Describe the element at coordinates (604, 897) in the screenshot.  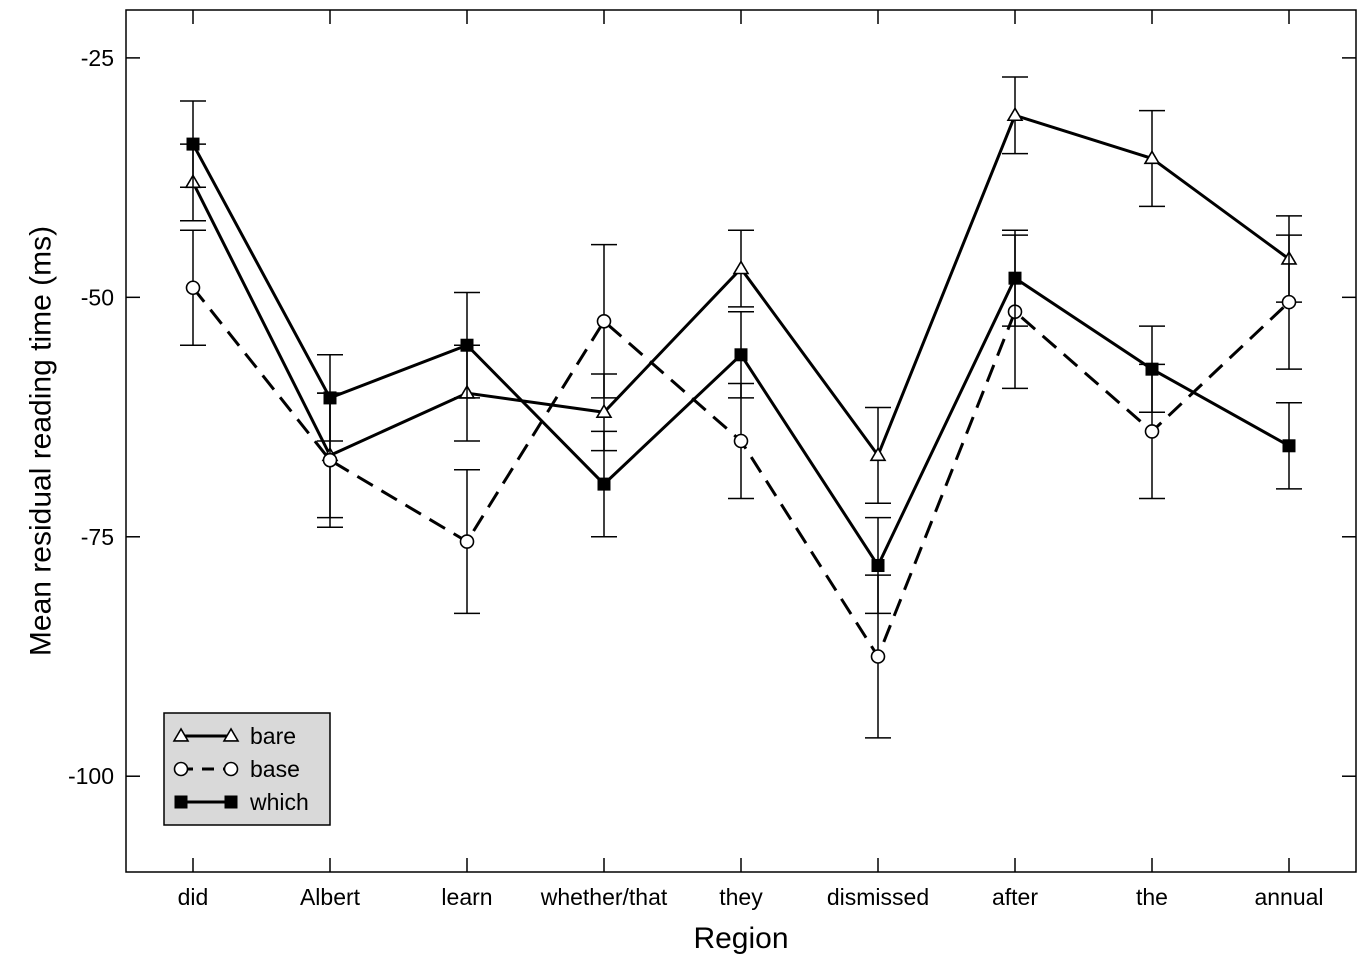
I see `x-tick-label: whether/that` at that location.